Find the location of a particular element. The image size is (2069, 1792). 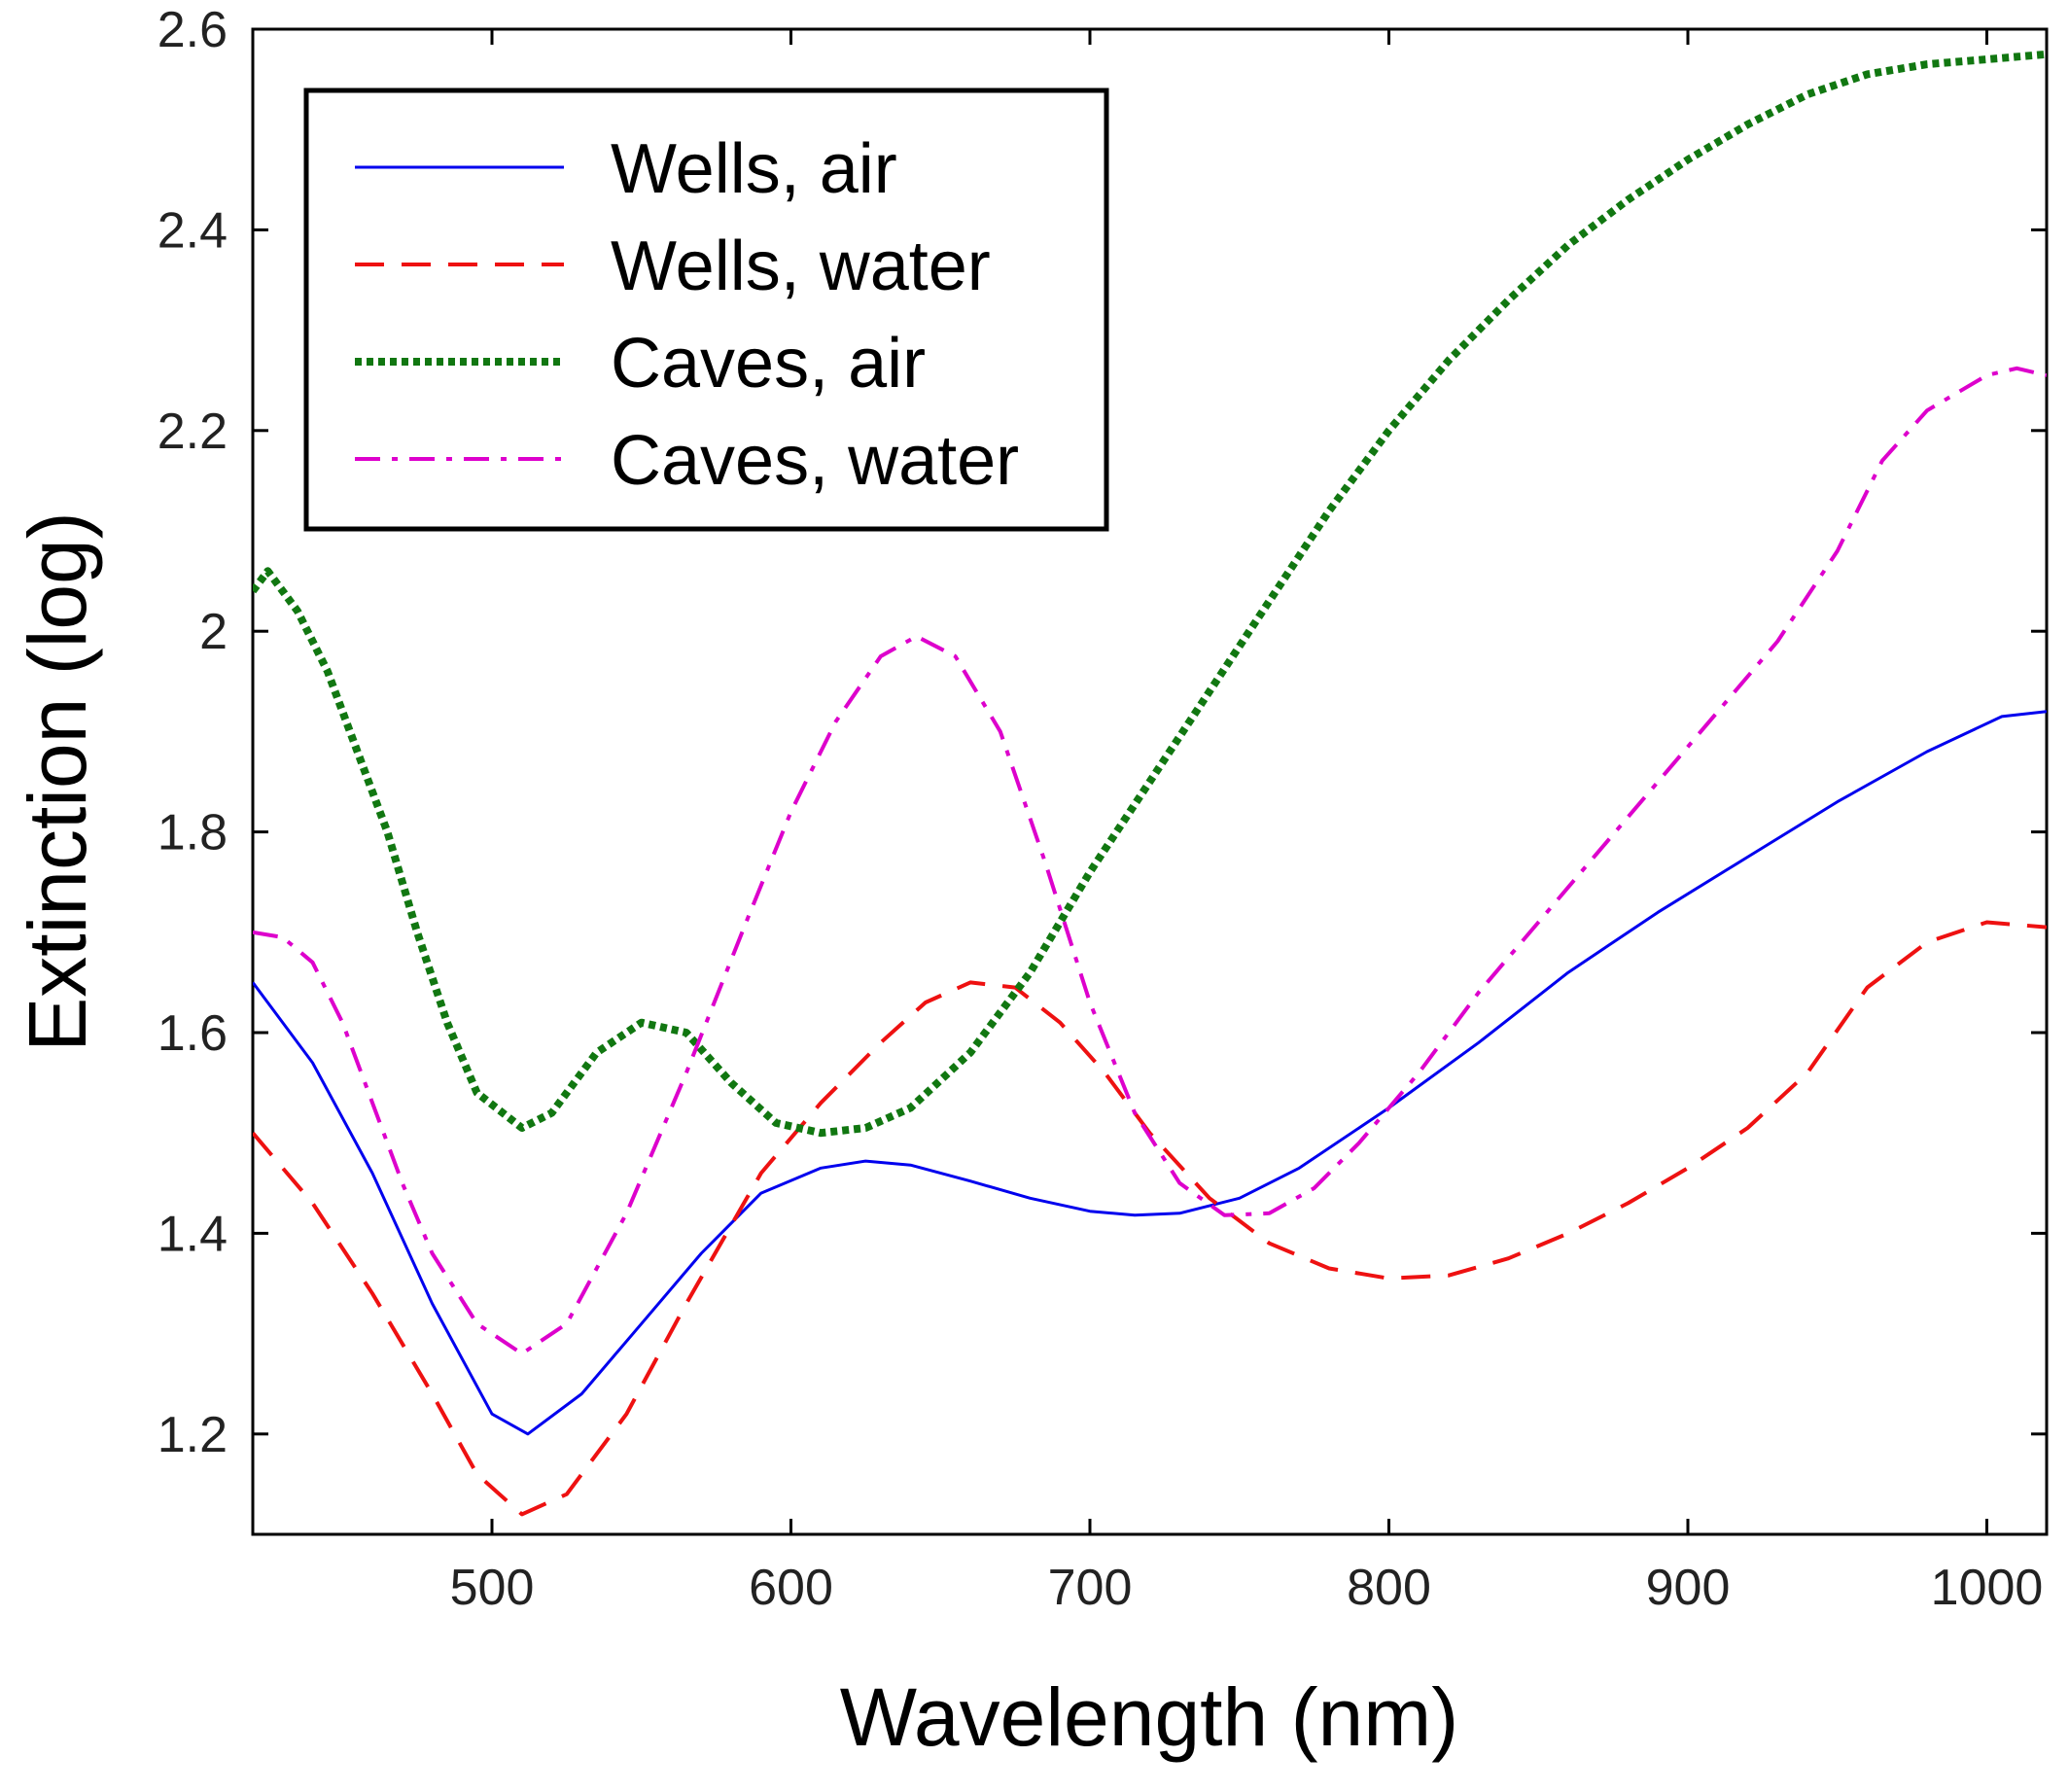

y-tick-label: 2 is located at coordinates (213, 632).